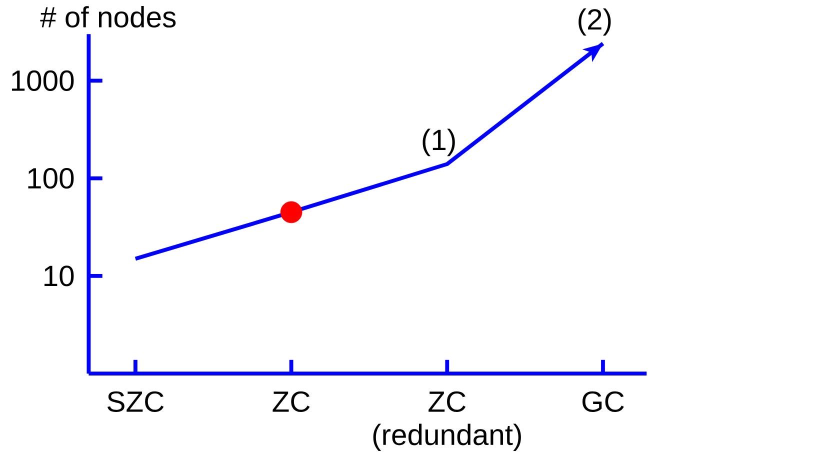 The width and height of the screenshot is (827, 476). Describe the element at coordinates (438, 142) in the screenshot. I see `annotation: (1)` at that location.